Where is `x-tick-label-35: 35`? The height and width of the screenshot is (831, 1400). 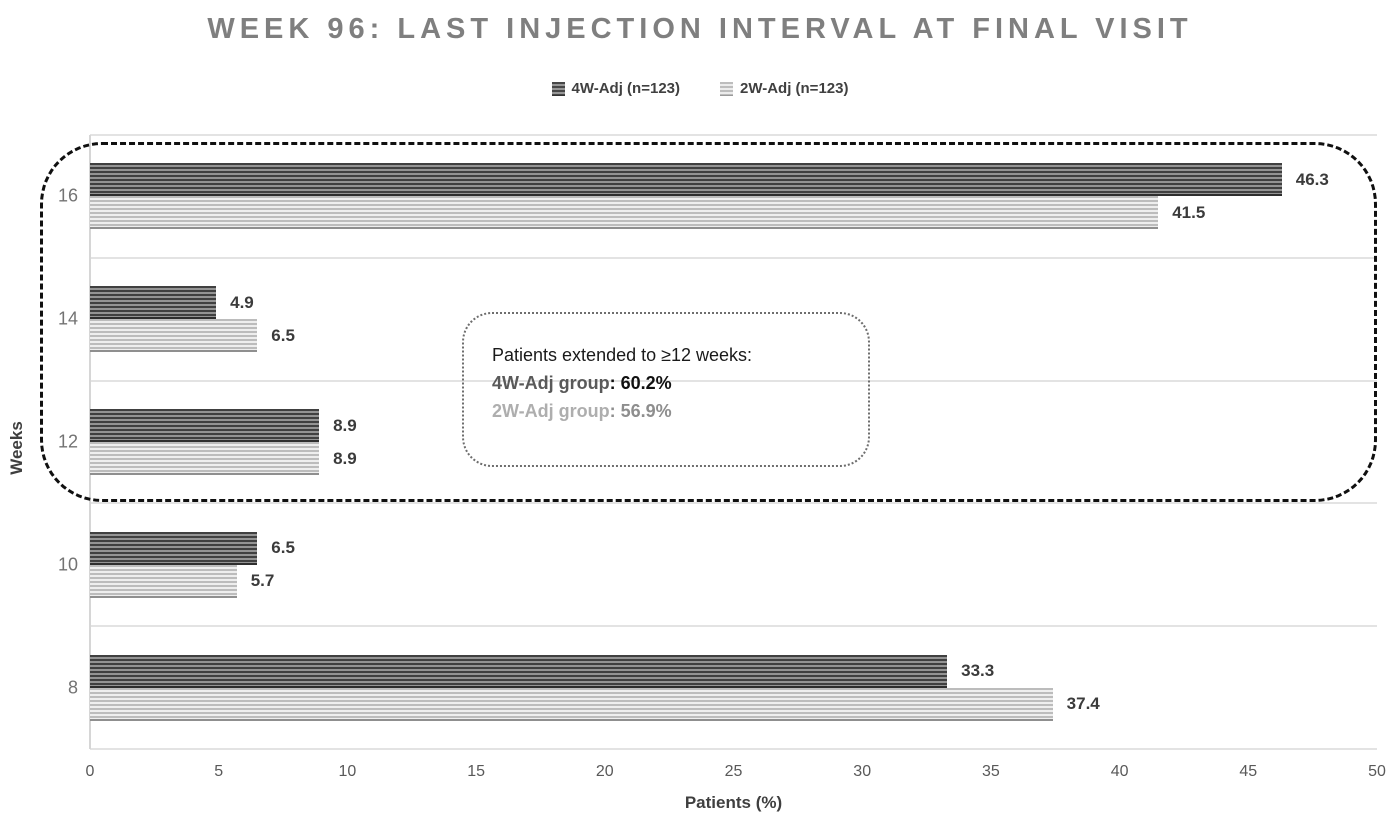 x-tick-label-35: 35 is located at coordinates (990, 771).